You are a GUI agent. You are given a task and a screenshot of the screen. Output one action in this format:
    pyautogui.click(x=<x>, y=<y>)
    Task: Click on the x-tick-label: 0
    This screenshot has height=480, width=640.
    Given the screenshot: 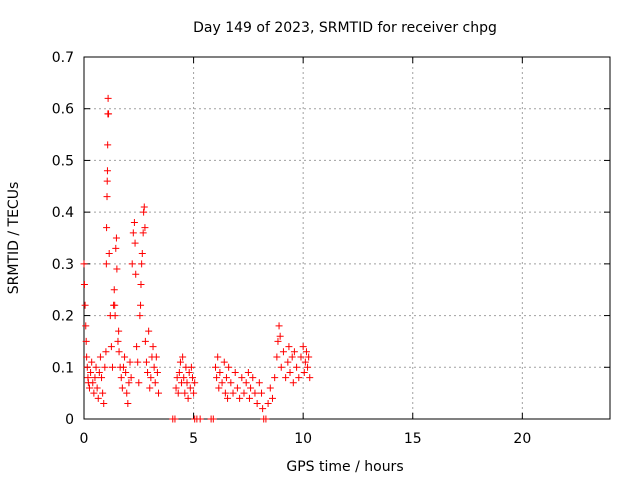 What is the action you would take?
    pyautogui.click(x=84, y=439)
    